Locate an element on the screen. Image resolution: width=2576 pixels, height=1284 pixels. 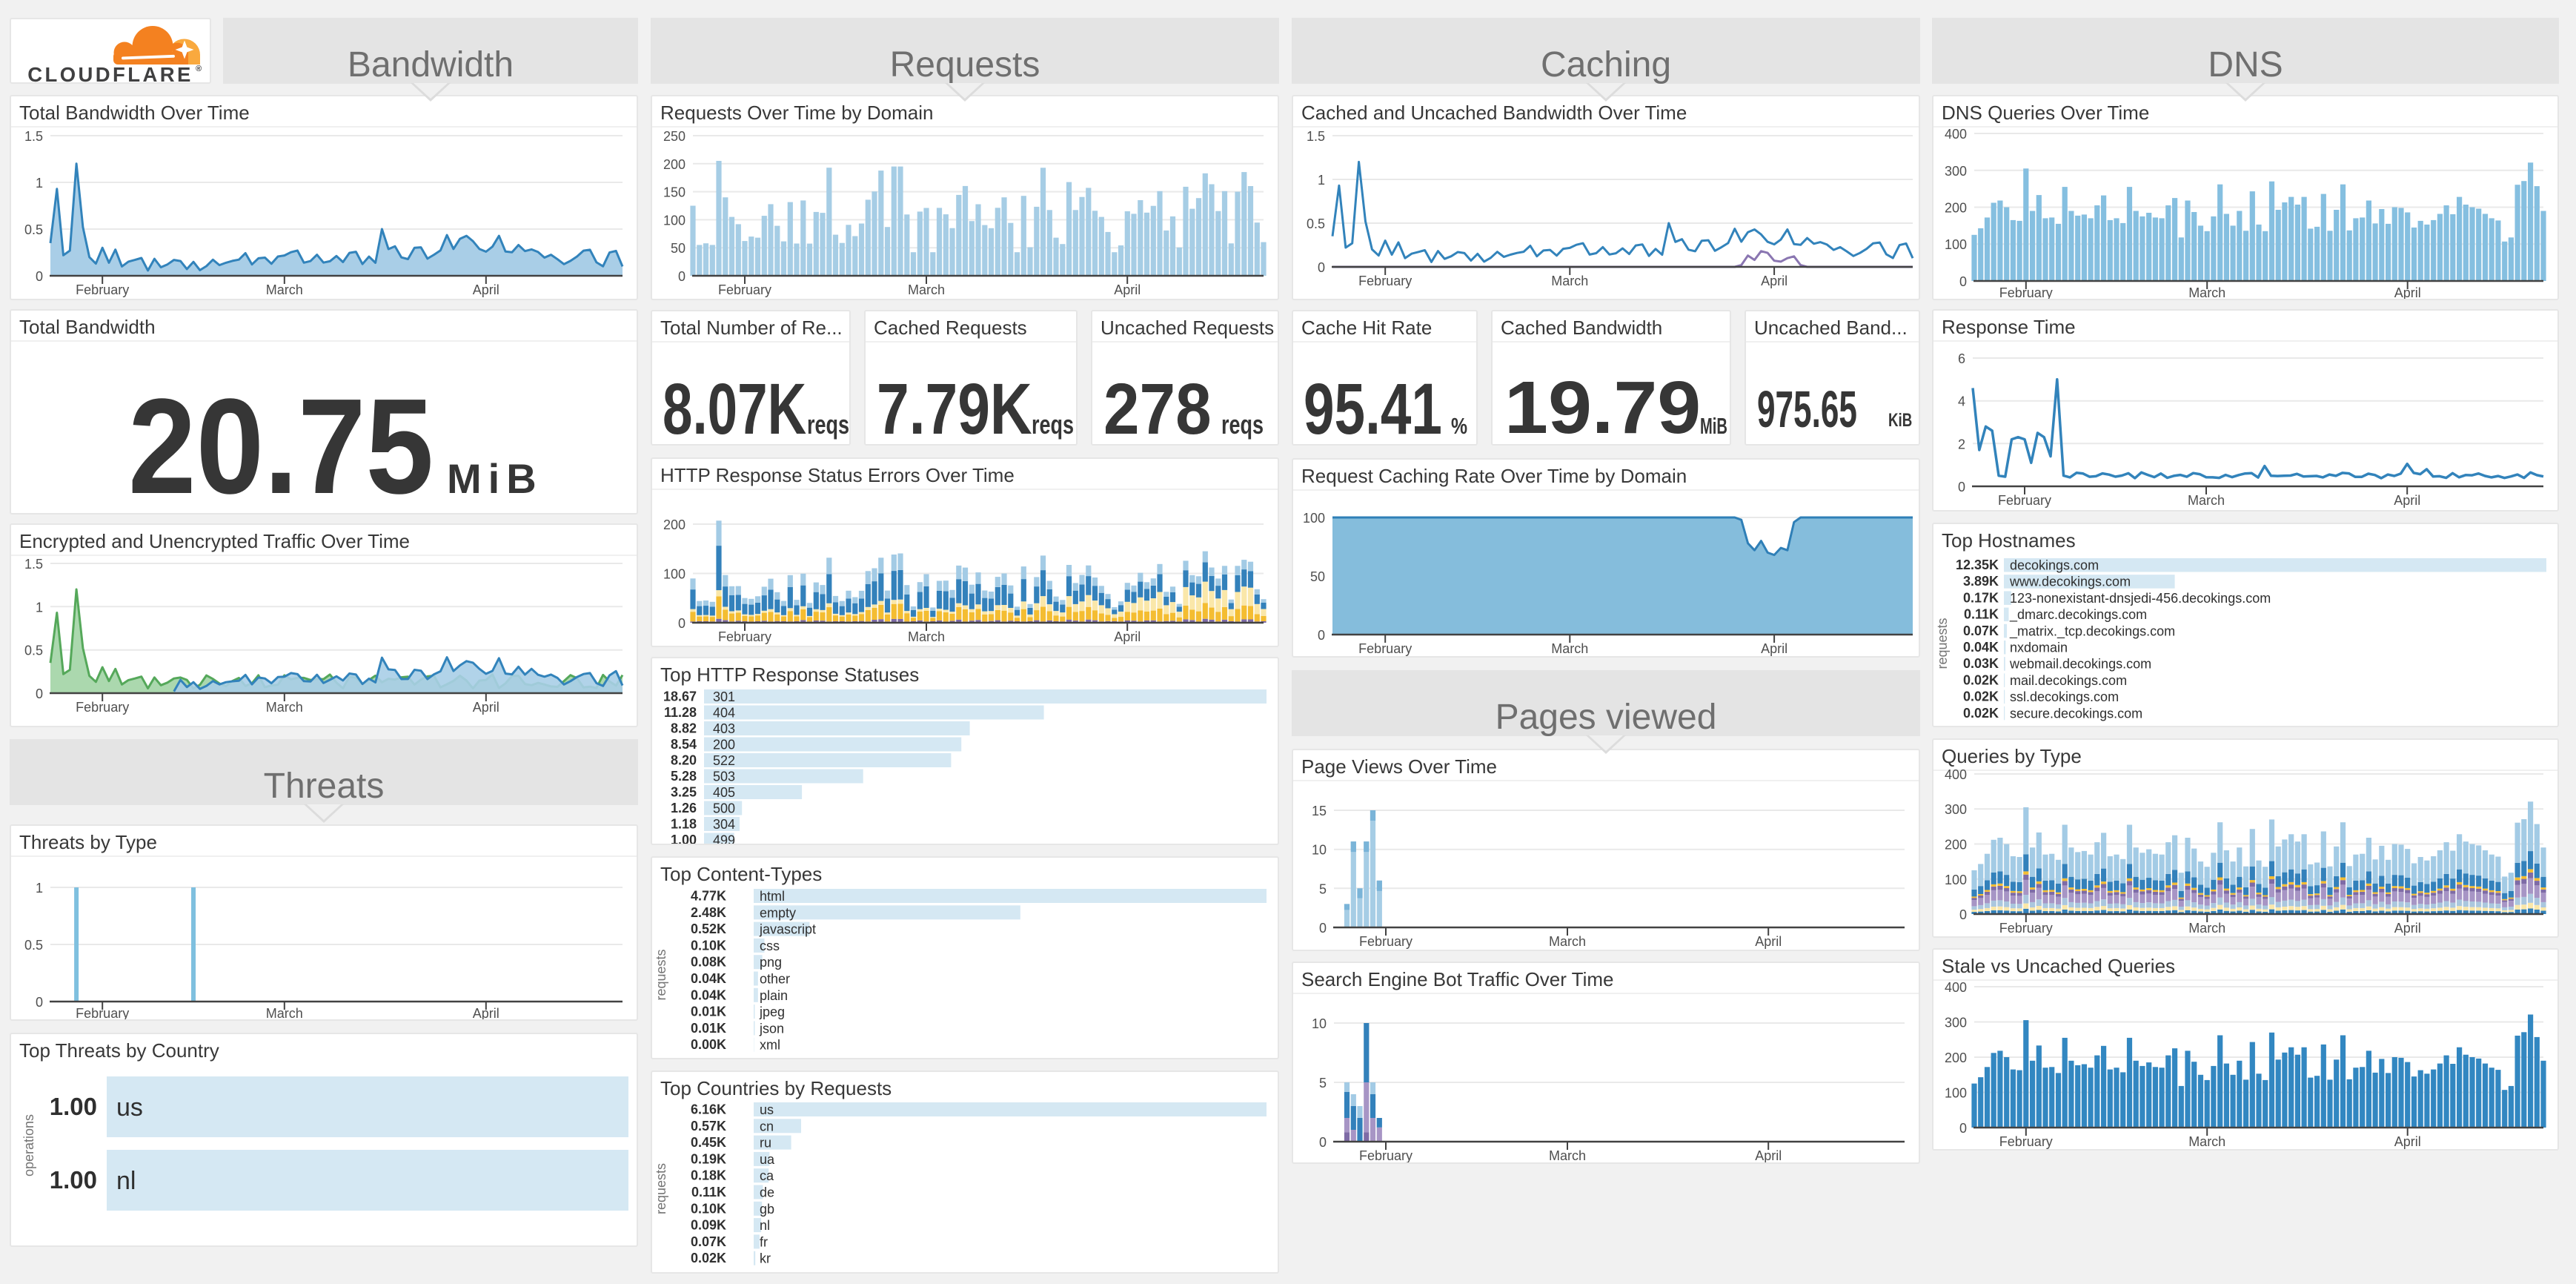
svg-text: 6 is located at coordinates (1961, 358).